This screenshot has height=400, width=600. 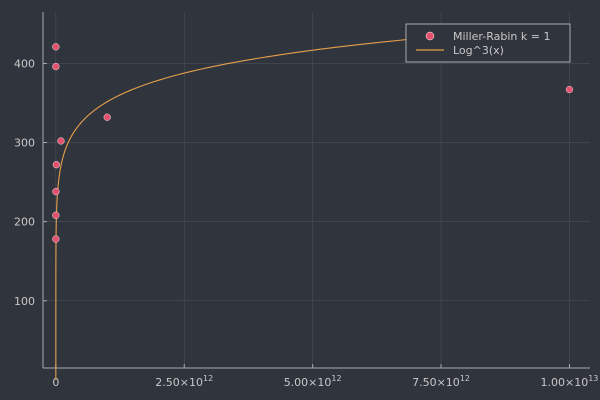 I want to click on legend-marker-scatter, so click(x=430, y=36).